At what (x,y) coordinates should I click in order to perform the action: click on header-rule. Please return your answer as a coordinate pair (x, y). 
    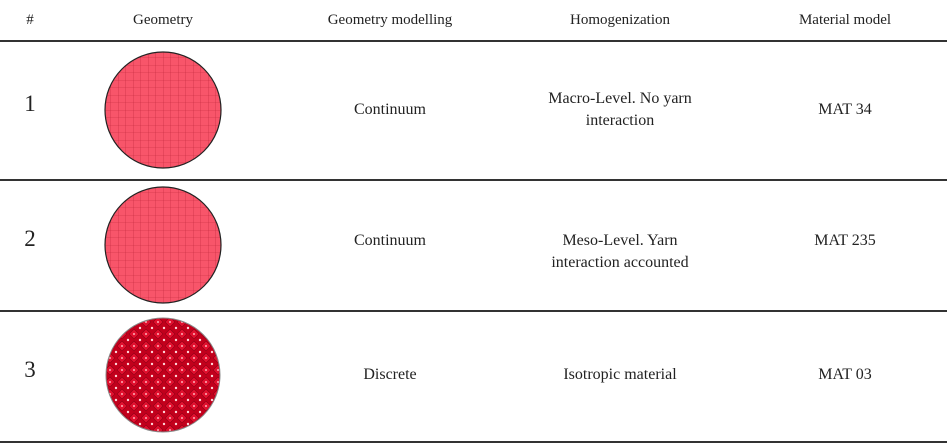
    Looking at the image, I should click on (473, 41).